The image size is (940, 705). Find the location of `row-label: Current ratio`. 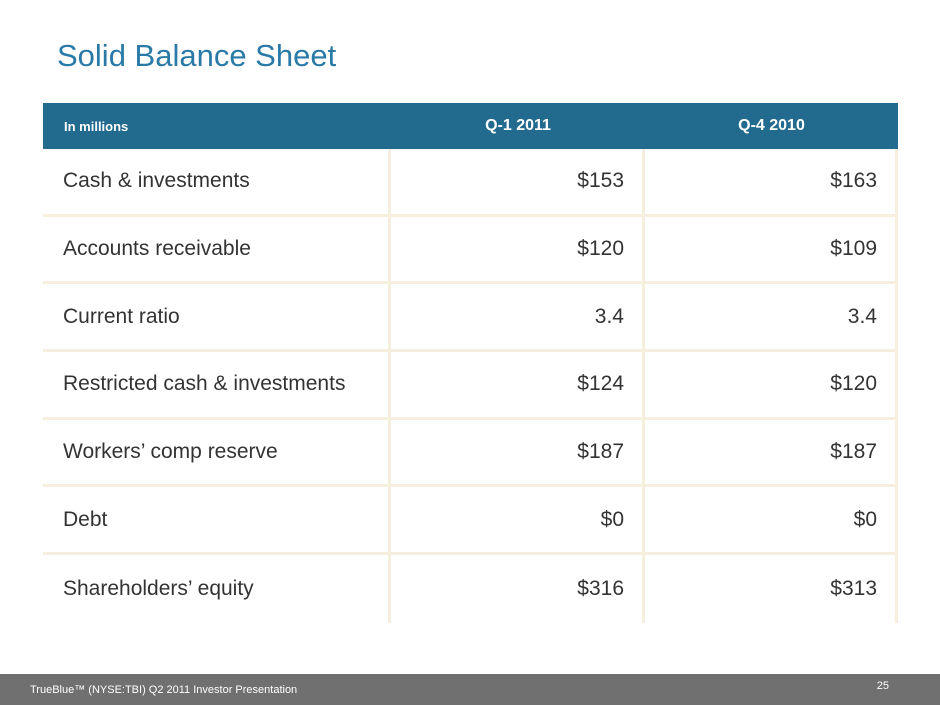

row-label: Current ratio is located at coordinates (215, 317).